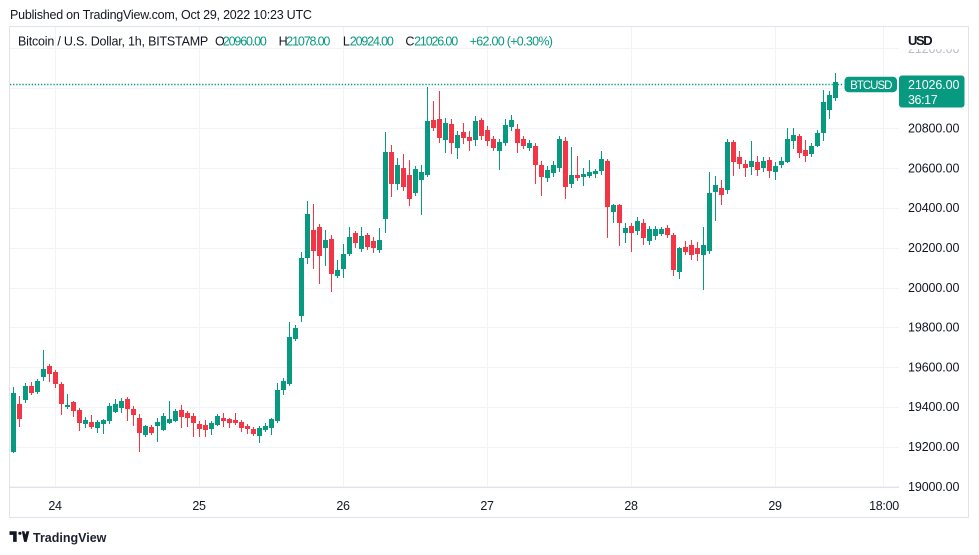 The height and width of the screenshot is (555, 979). I want to click on svg-text: 19800.00, so click(933, 328).